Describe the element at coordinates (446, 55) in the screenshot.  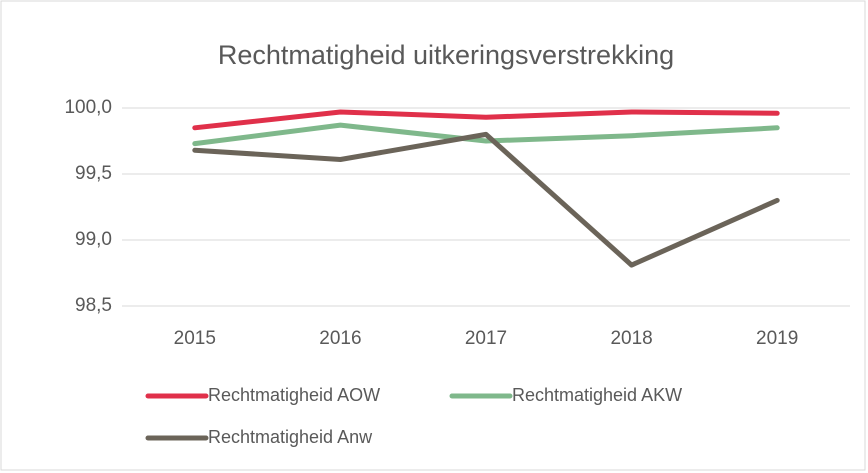
I see `chart-title: Rechtmatigheid uitkeringsverstrekking` at that location.